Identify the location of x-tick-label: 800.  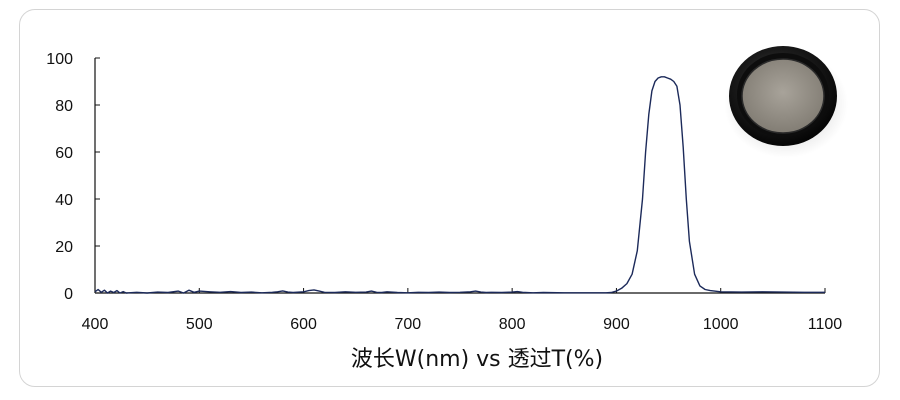
(512, 324).